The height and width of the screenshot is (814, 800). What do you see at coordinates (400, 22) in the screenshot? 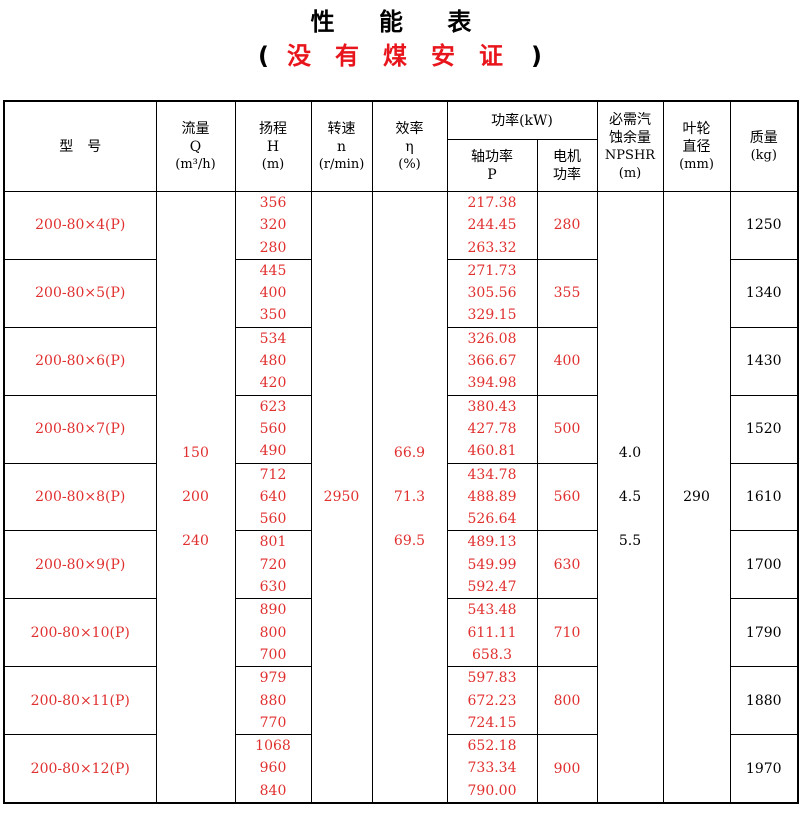
I see `page-title: 性 能 表` at bounding box center [400, 22].